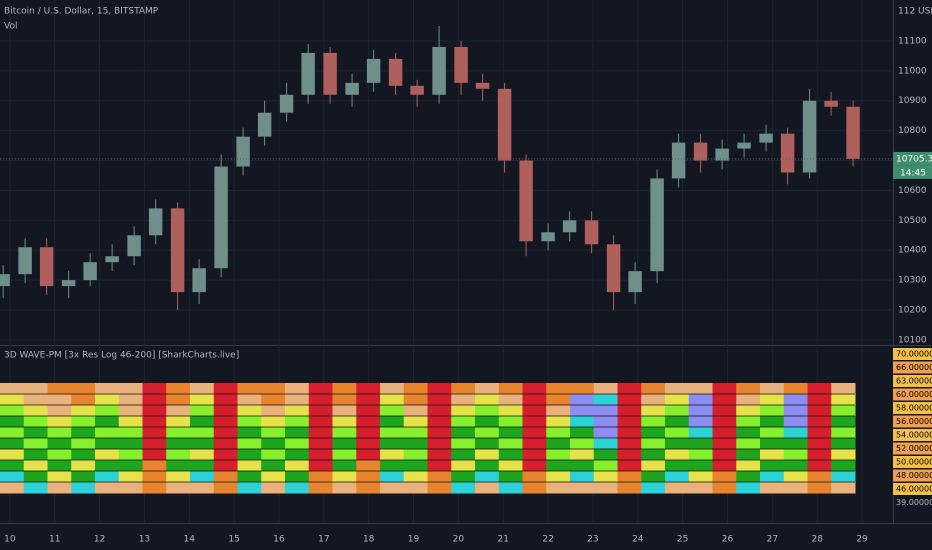 This screenshot has height=550, width=932. I want to click on x-tick-label: 24, so click(638, 540).